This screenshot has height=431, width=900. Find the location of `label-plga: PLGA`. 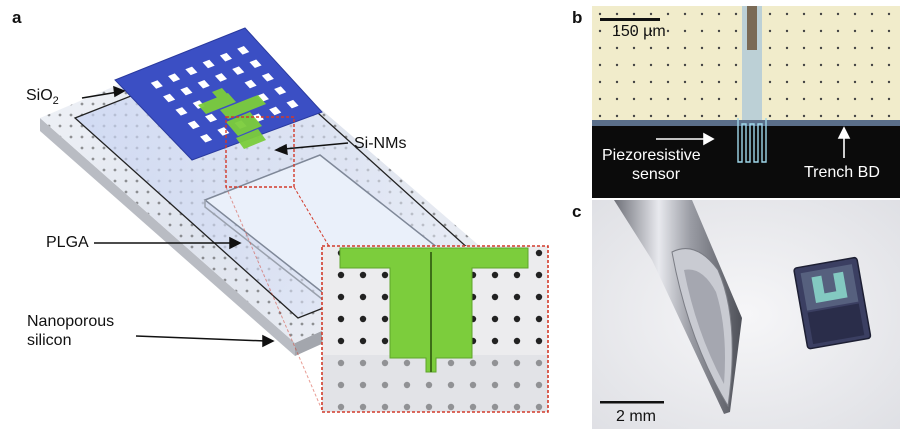

label-plga: PLGA is located at coordinates (67, 242).